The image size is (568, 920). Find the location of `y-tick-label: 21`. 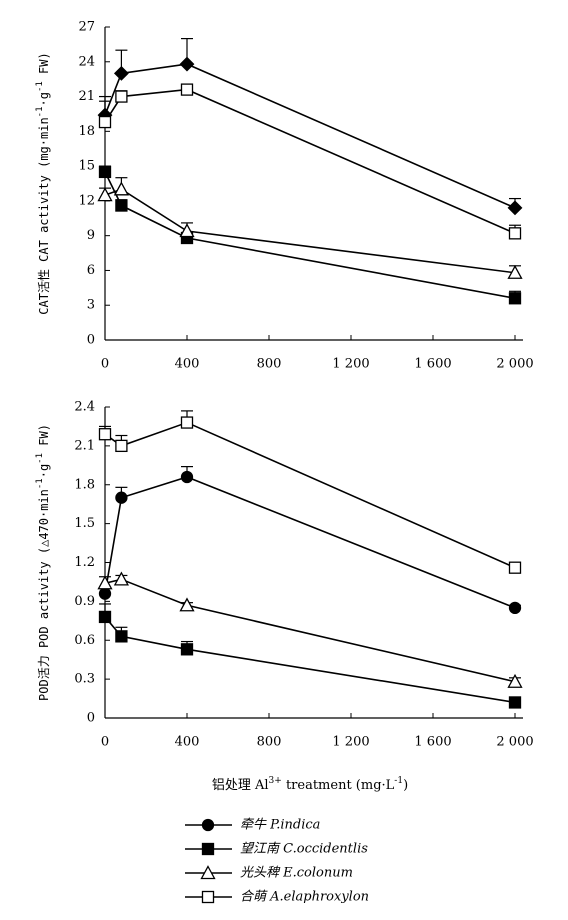

y-tick-label: 21 is located at coordinates (86, 96).